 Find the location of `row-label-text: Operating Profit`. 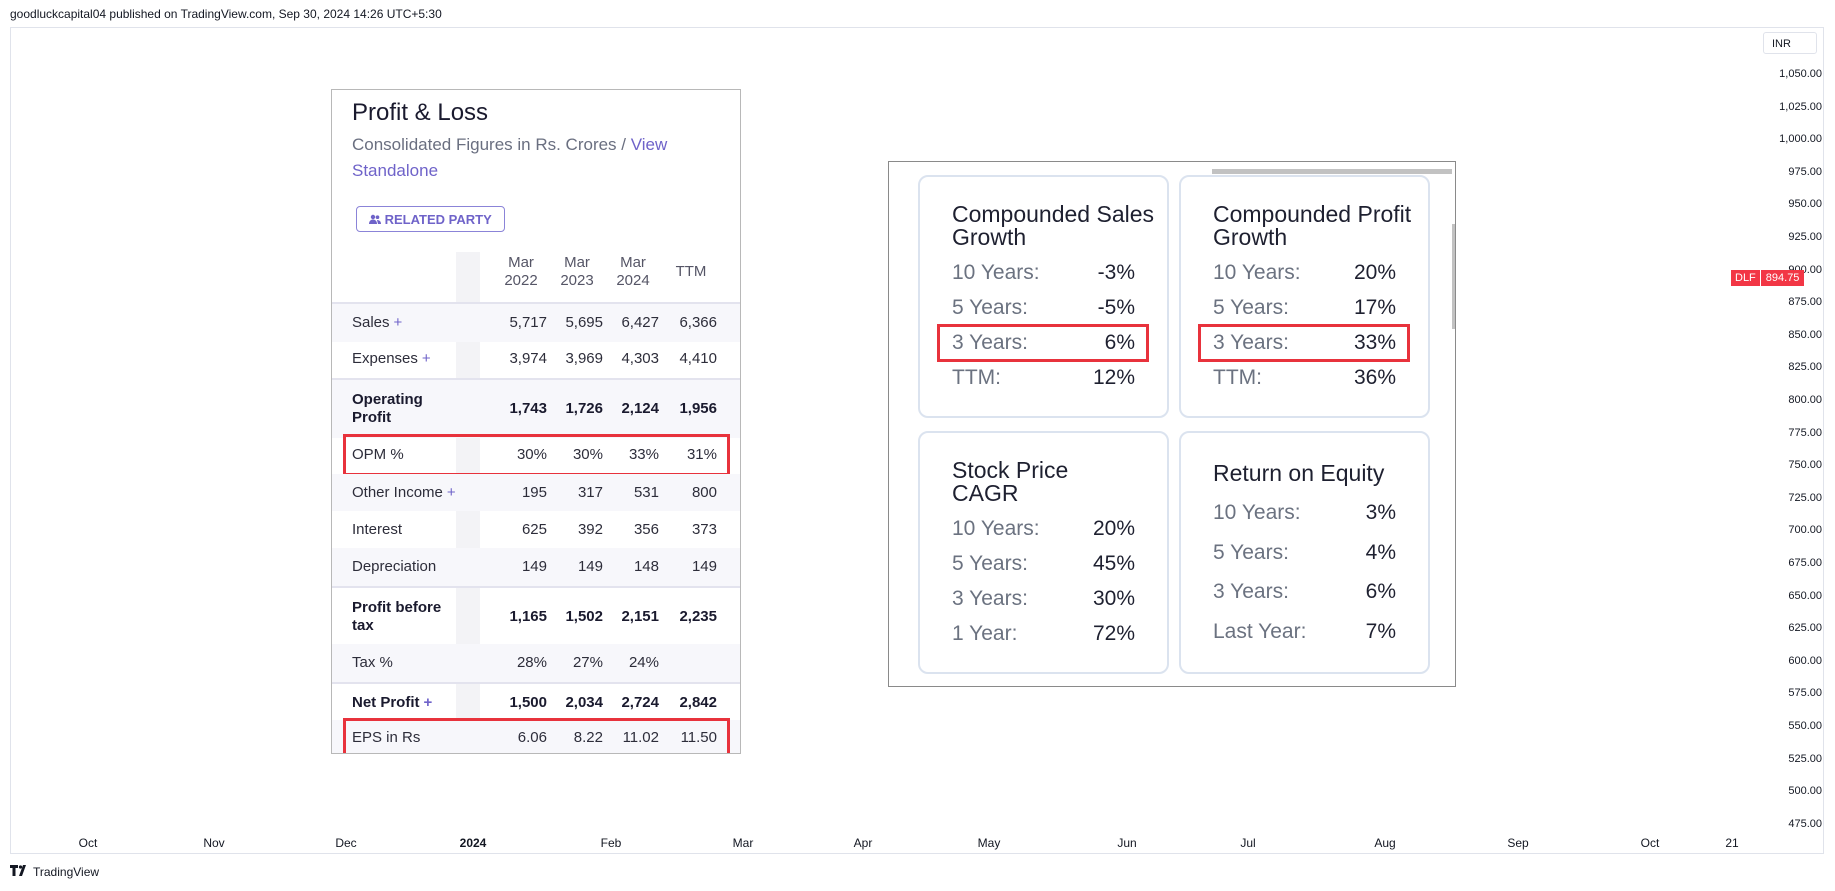

row-label-text: Operating Profit is located at coordinates (387, 408).